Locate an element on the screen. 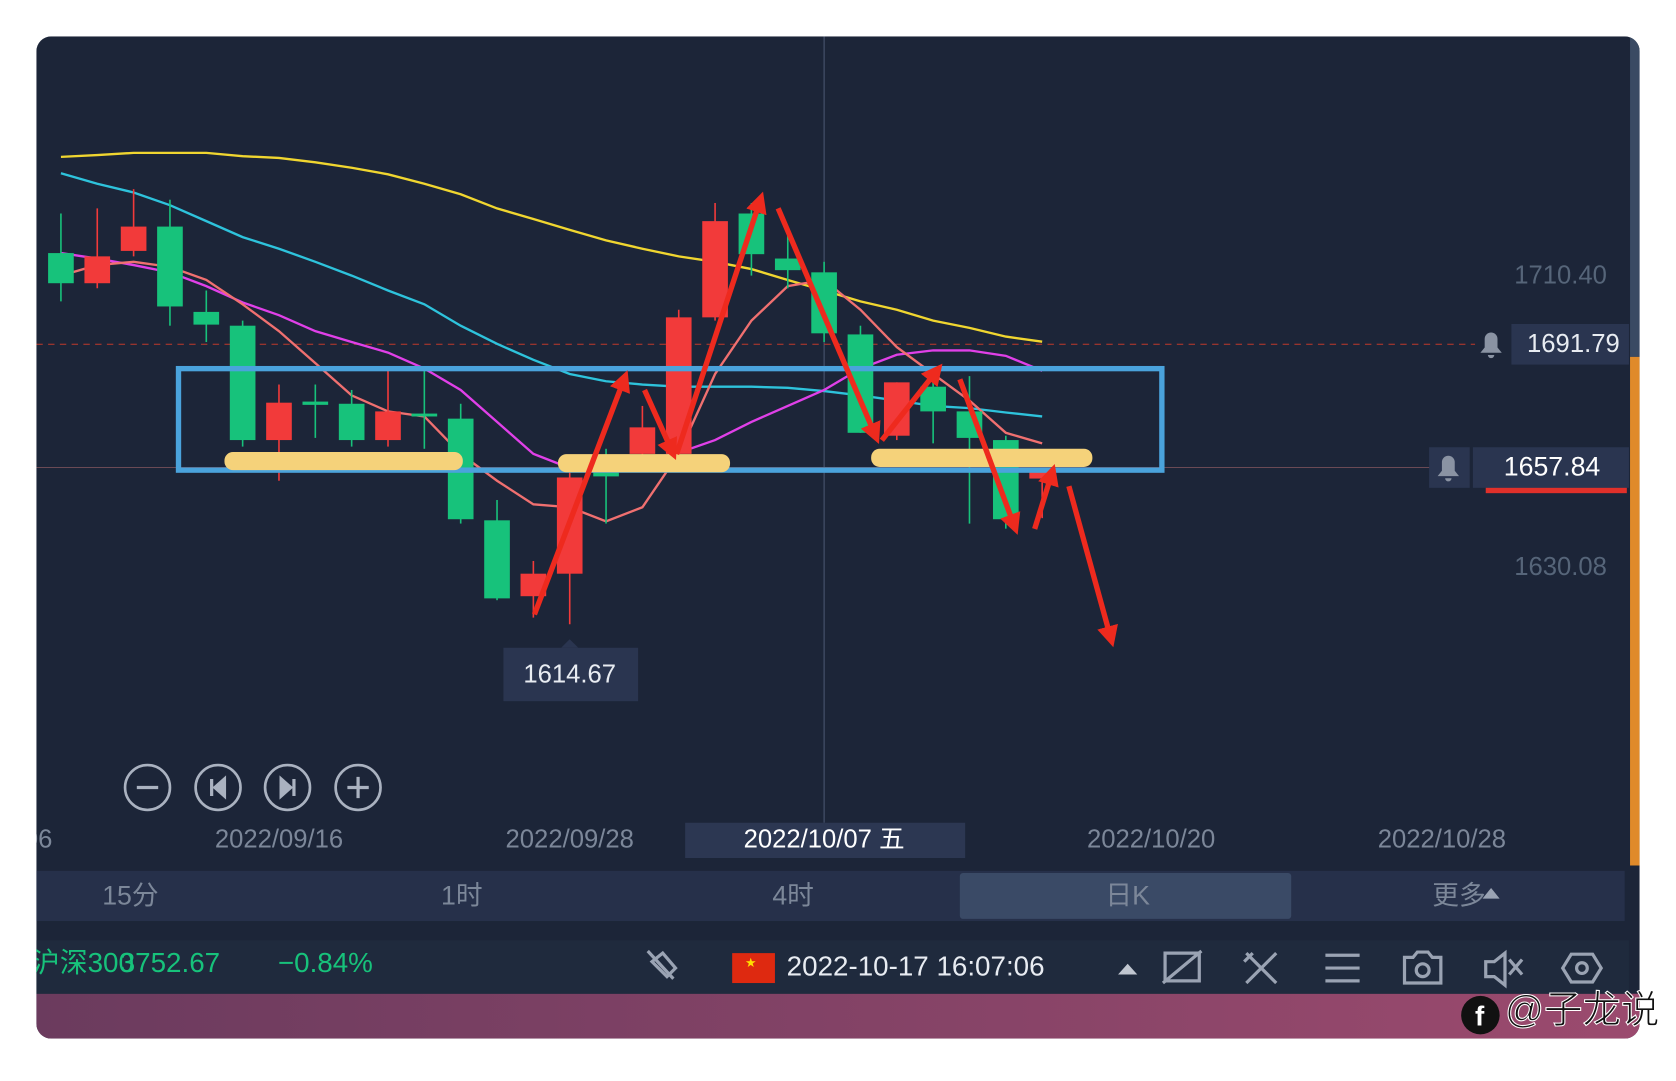  y-tick-label: 1710.40 is located at coordinates (1560, 275).